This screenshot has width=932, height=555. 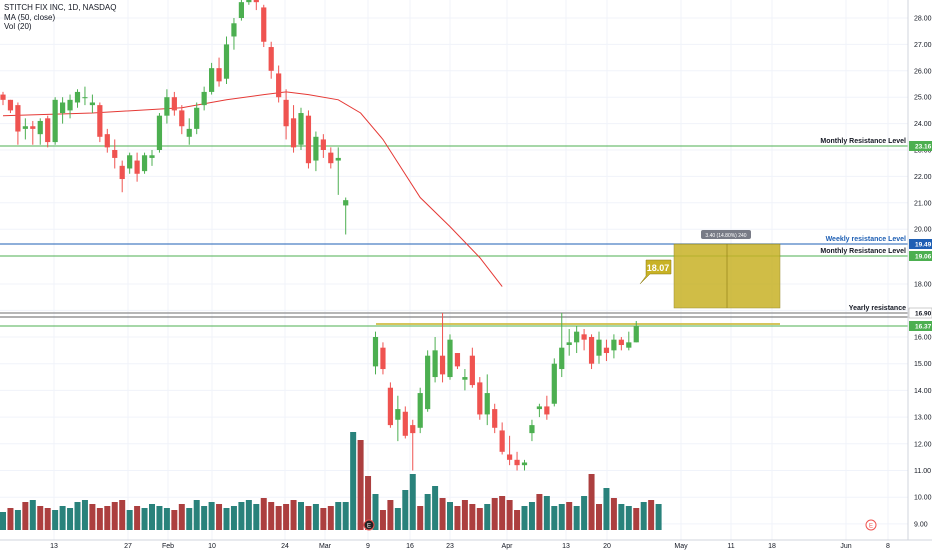 What do you see at coordinates (922, 471) in the screenshot?
I see `price-tick-label: 11.00` at bounding box center [922, 471].